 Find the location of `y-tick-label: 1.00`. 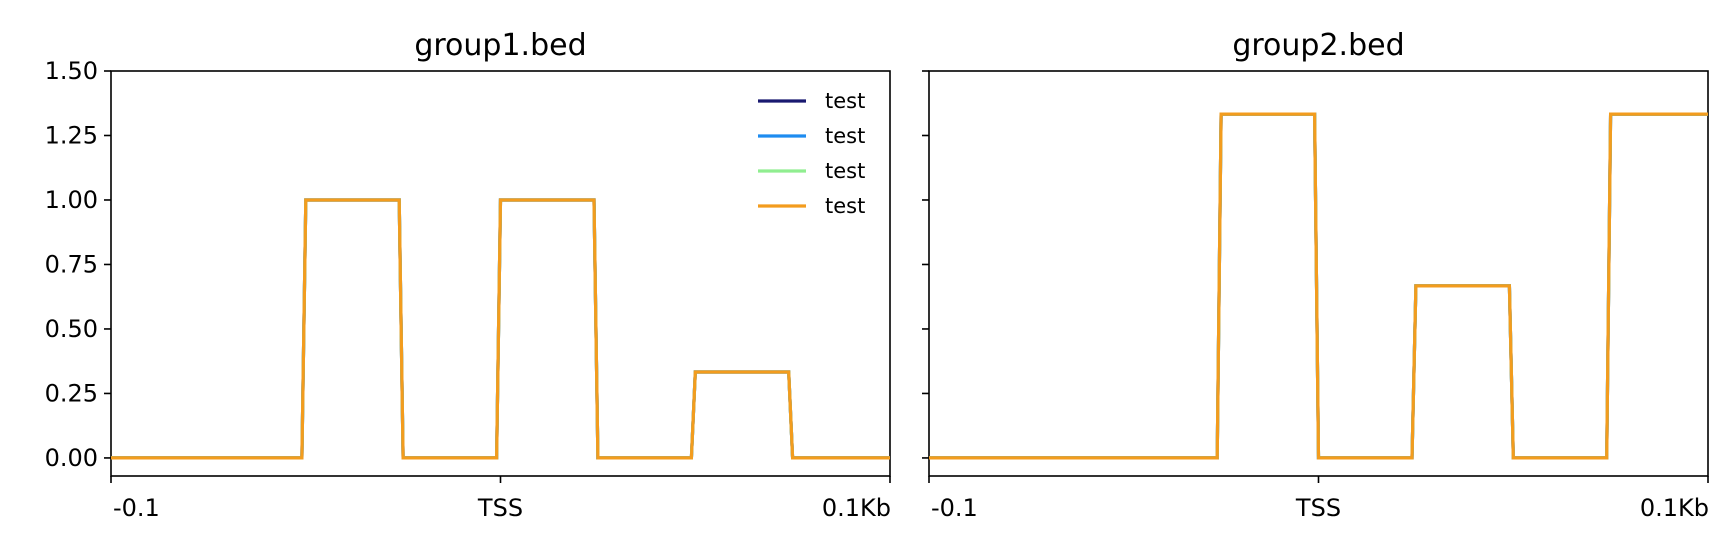

y-tick-label: 1.00 is located at coordinates (71, 200).